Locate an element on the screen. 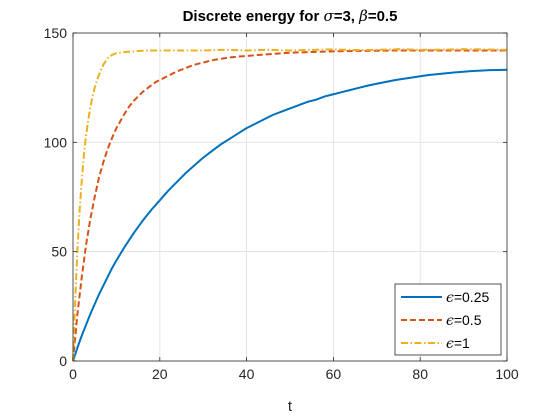 The width and height of the screenshot is (560, 420). title-prefix: Discrete energy for is located at coordinates (253, 16).